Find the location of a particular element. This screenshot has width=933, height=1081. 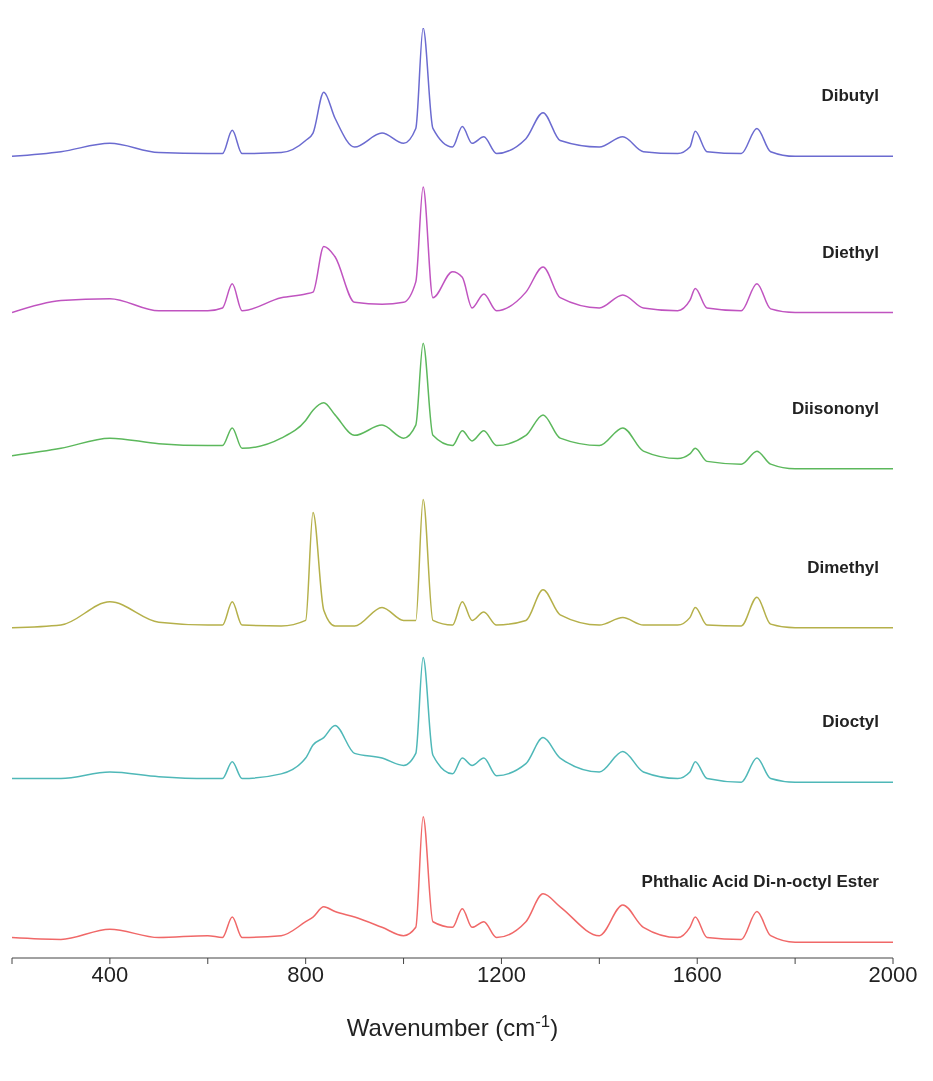

text: Diisononyl is located at coordinates (835, 408).